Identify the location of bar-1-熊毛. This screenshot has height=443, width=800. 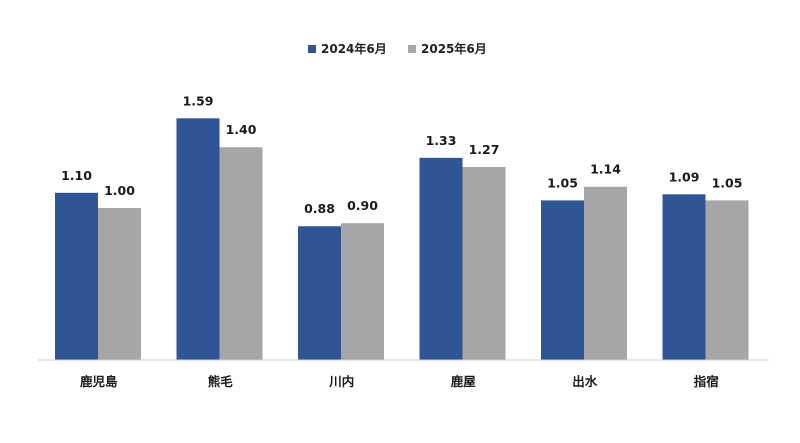
(198, 239).